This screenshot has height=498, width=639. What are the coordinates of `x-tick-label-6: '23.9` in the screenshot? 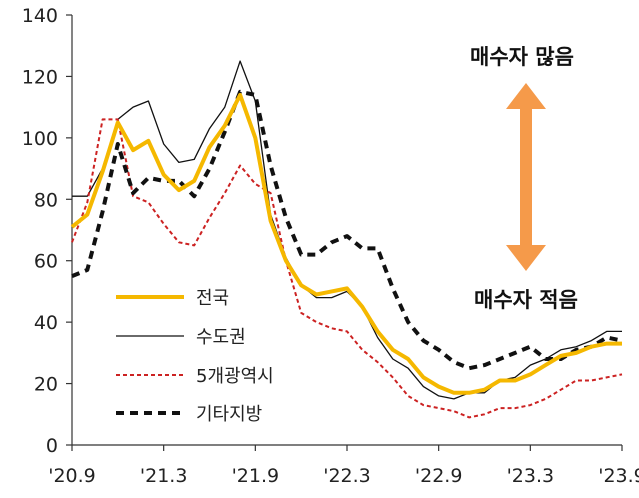 It's located at (618, 476).